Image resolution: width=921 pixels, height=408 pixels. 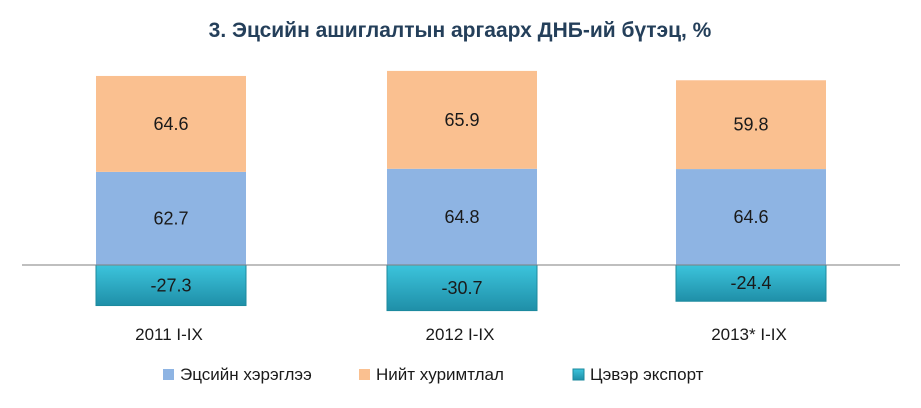 I want to click on data-label-net-export-2: -30.7, so click(x=461, y=288).